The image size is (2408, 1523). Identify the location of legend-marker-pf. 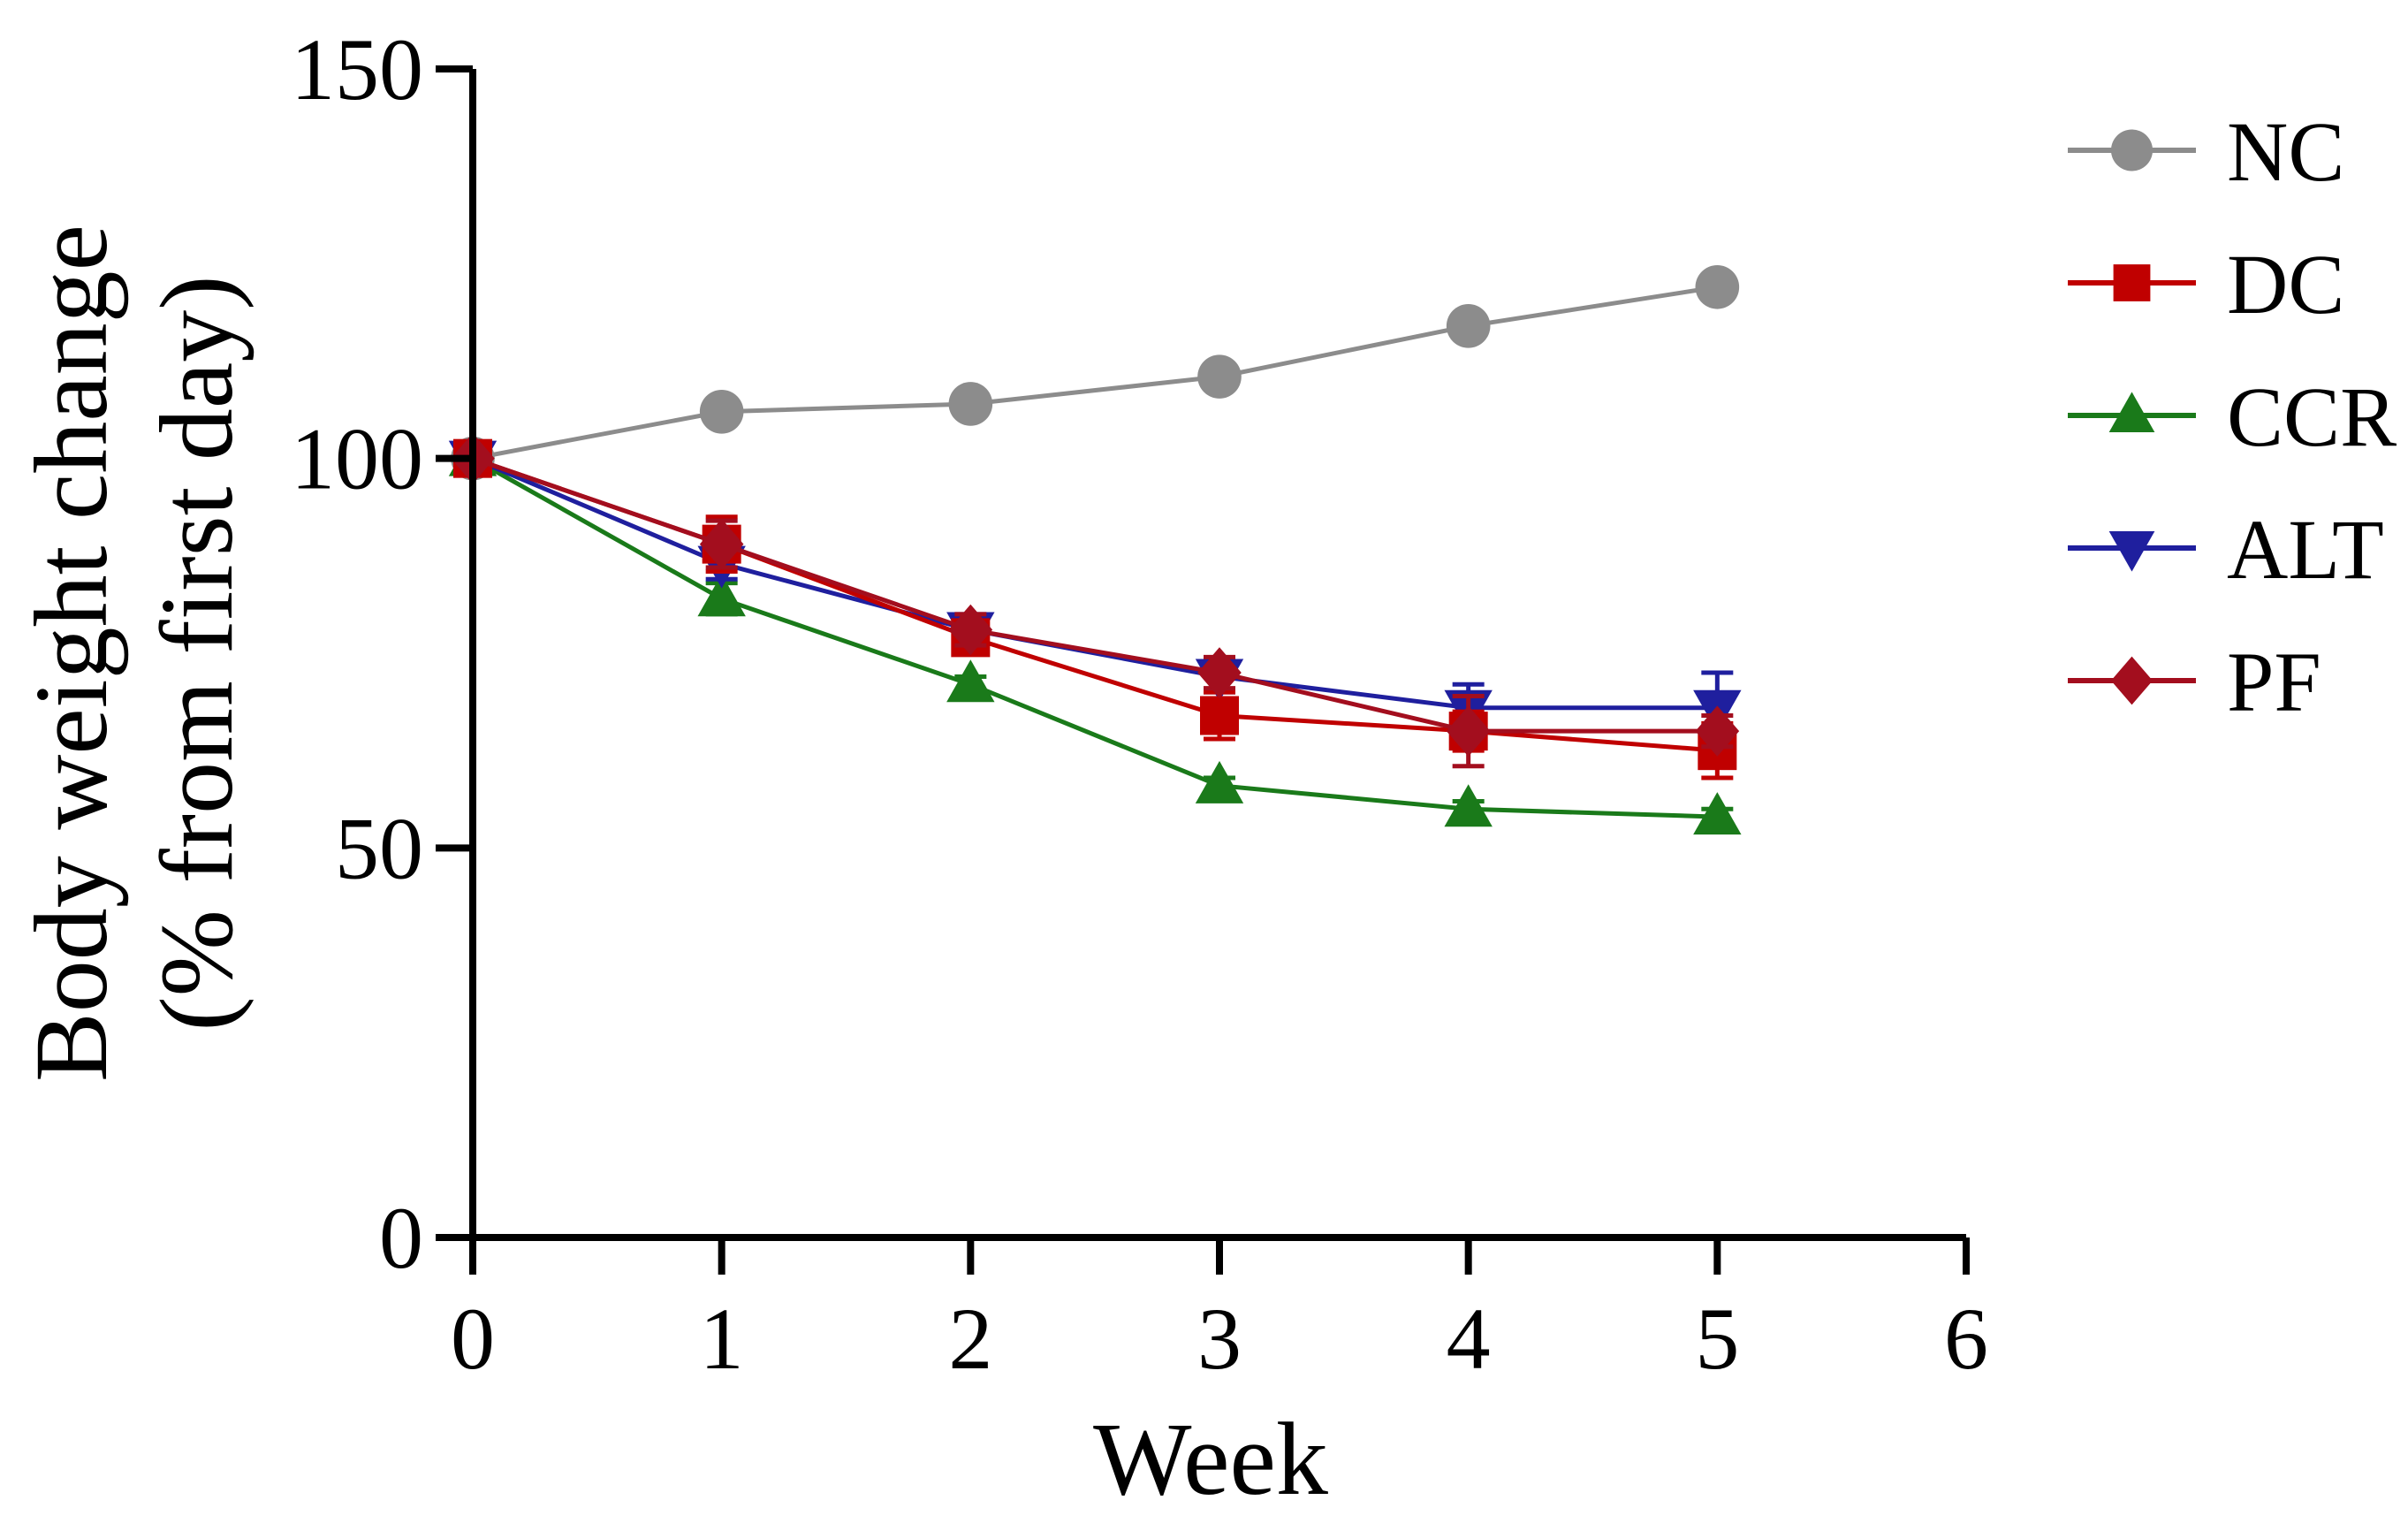
(2132, 680).